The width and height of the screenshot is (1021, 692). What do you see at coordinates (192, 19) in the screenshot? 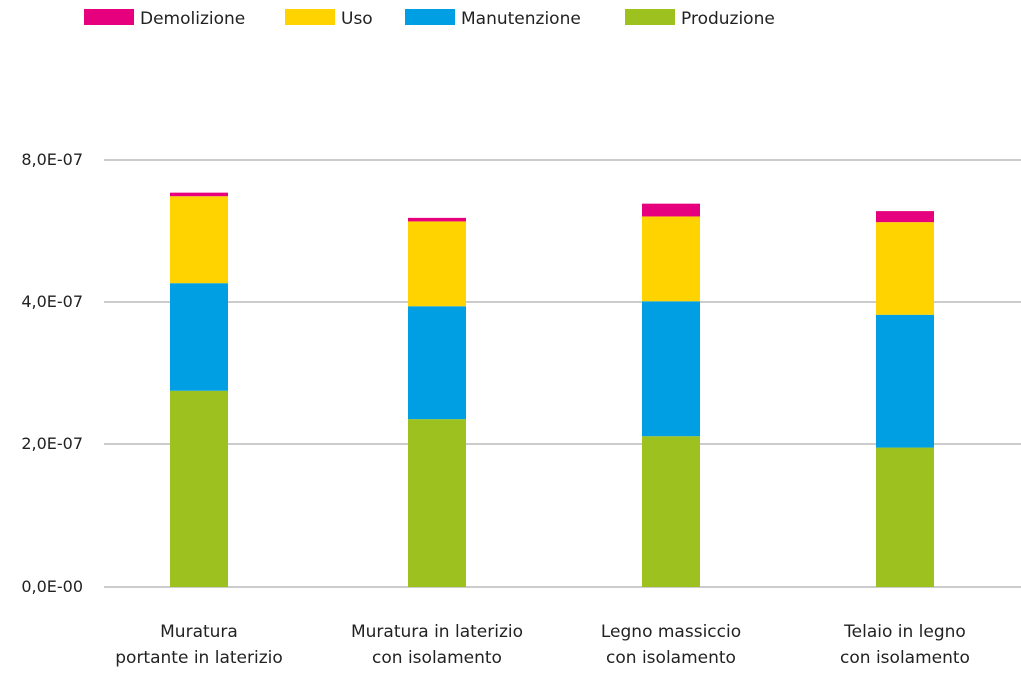
I see `legend-label-demolizione: Demolizione` at bounding box center [192, 19].